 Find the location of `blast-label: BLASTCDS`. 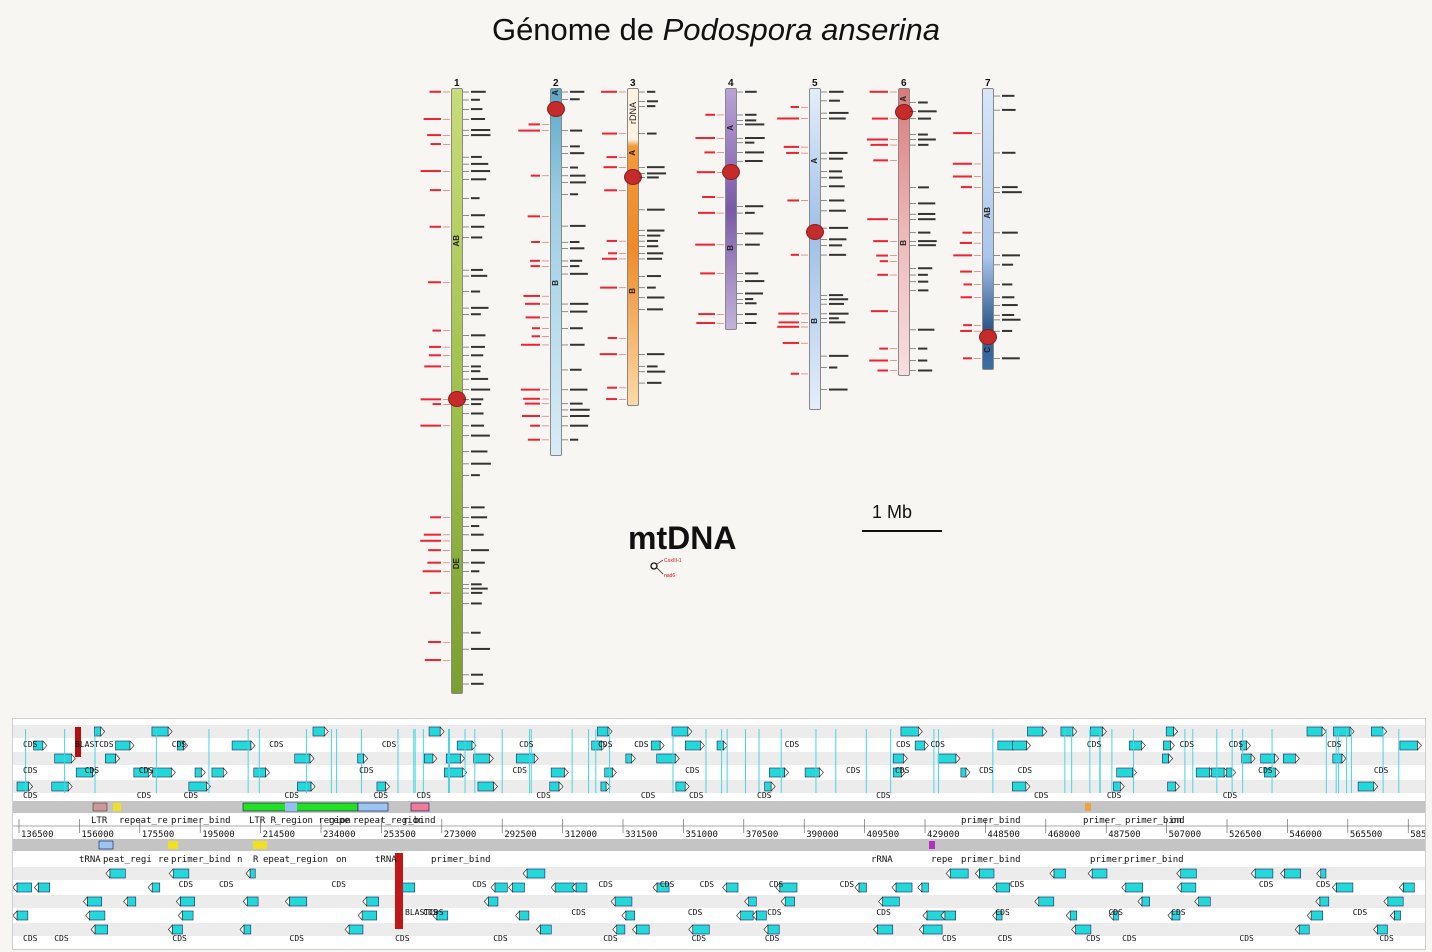

blast-label: BLASTCDS is located at coordinates (94, 744).